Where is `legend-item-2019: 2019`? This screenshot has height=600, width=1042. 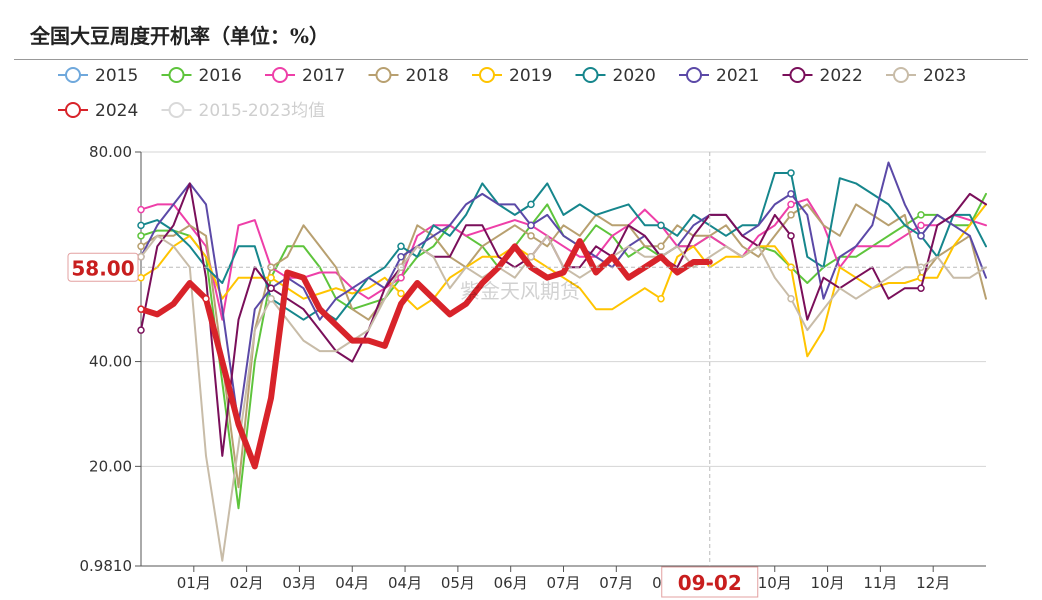 legend-item-2019: 2019 is located at coordinates (512, 76).